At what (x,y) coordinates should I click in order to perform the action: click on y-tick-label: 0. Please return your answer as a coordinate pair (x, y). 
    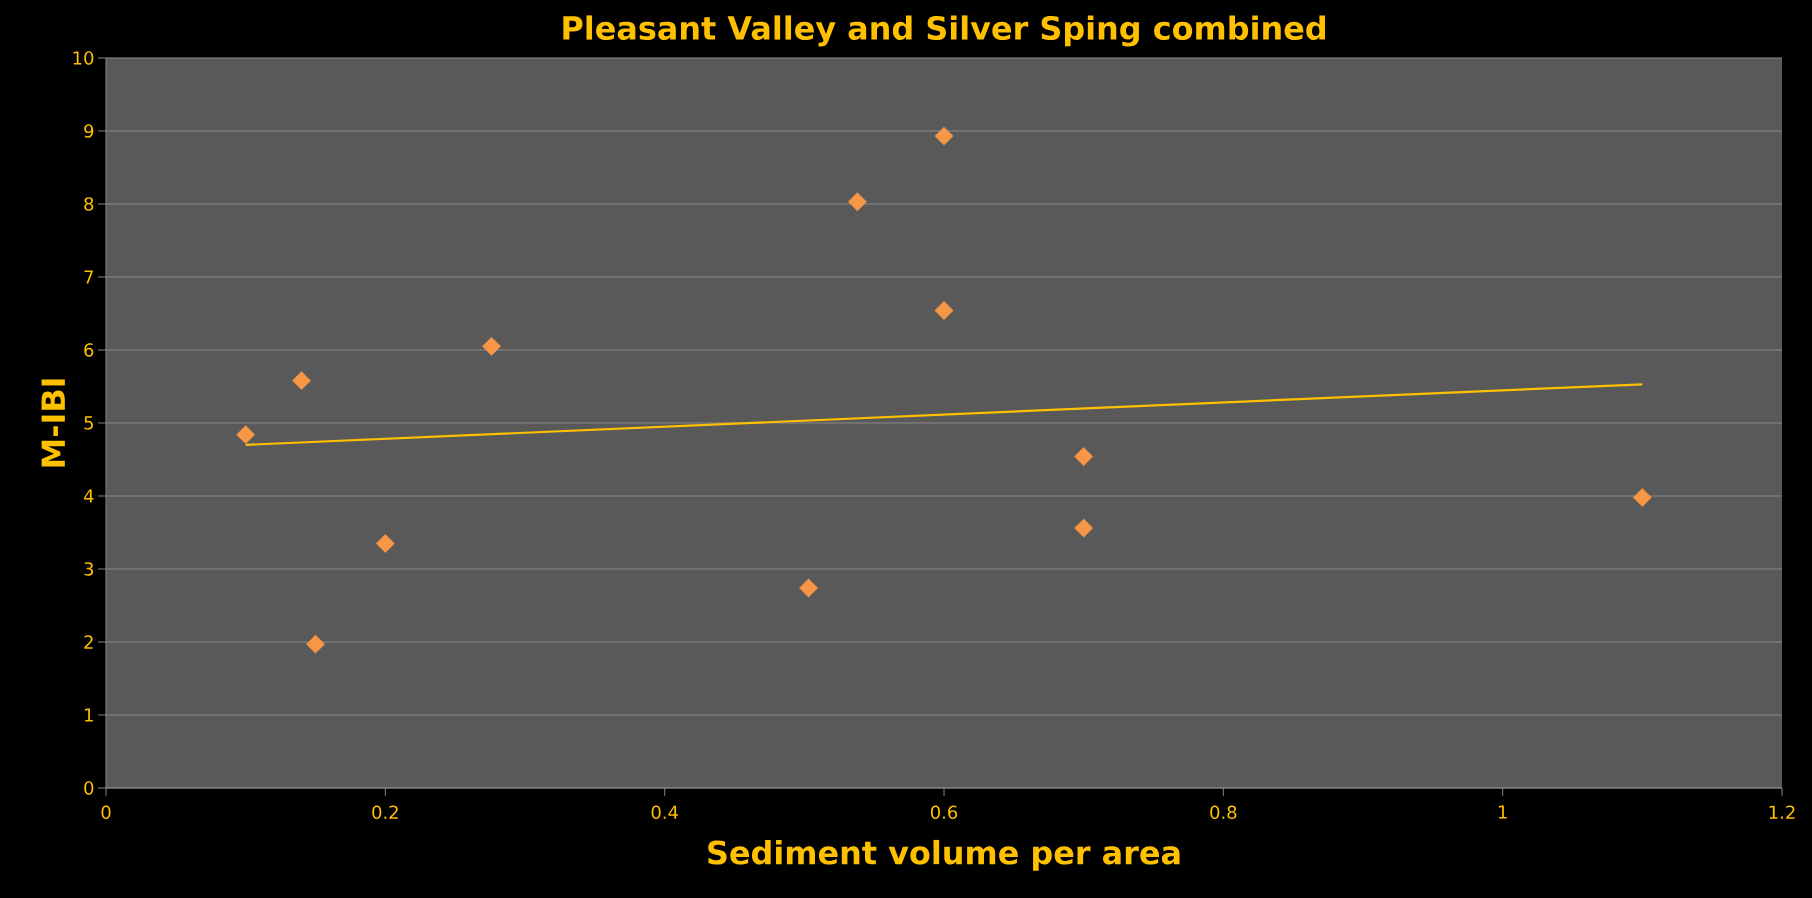
    Looking at the image, I should click on (89, 788).